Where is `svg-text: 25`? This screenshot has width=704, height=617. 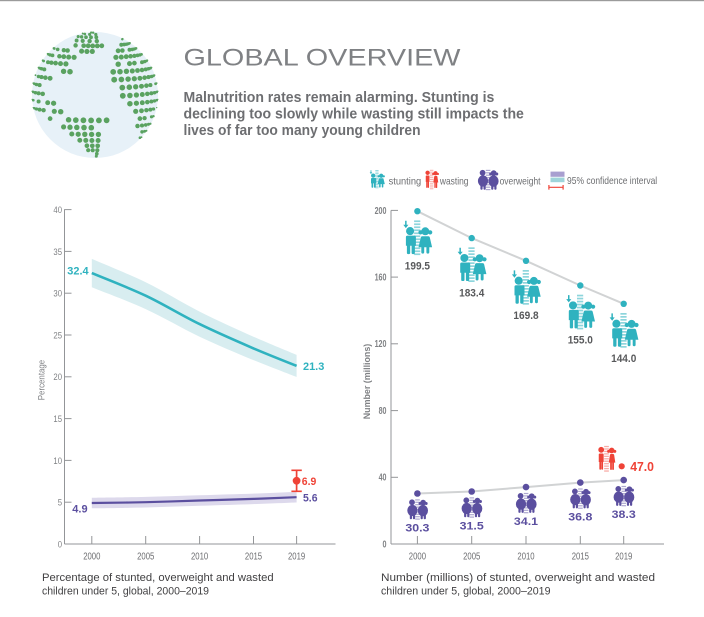
svg-text: 25 is located at coordinates (57, 335).